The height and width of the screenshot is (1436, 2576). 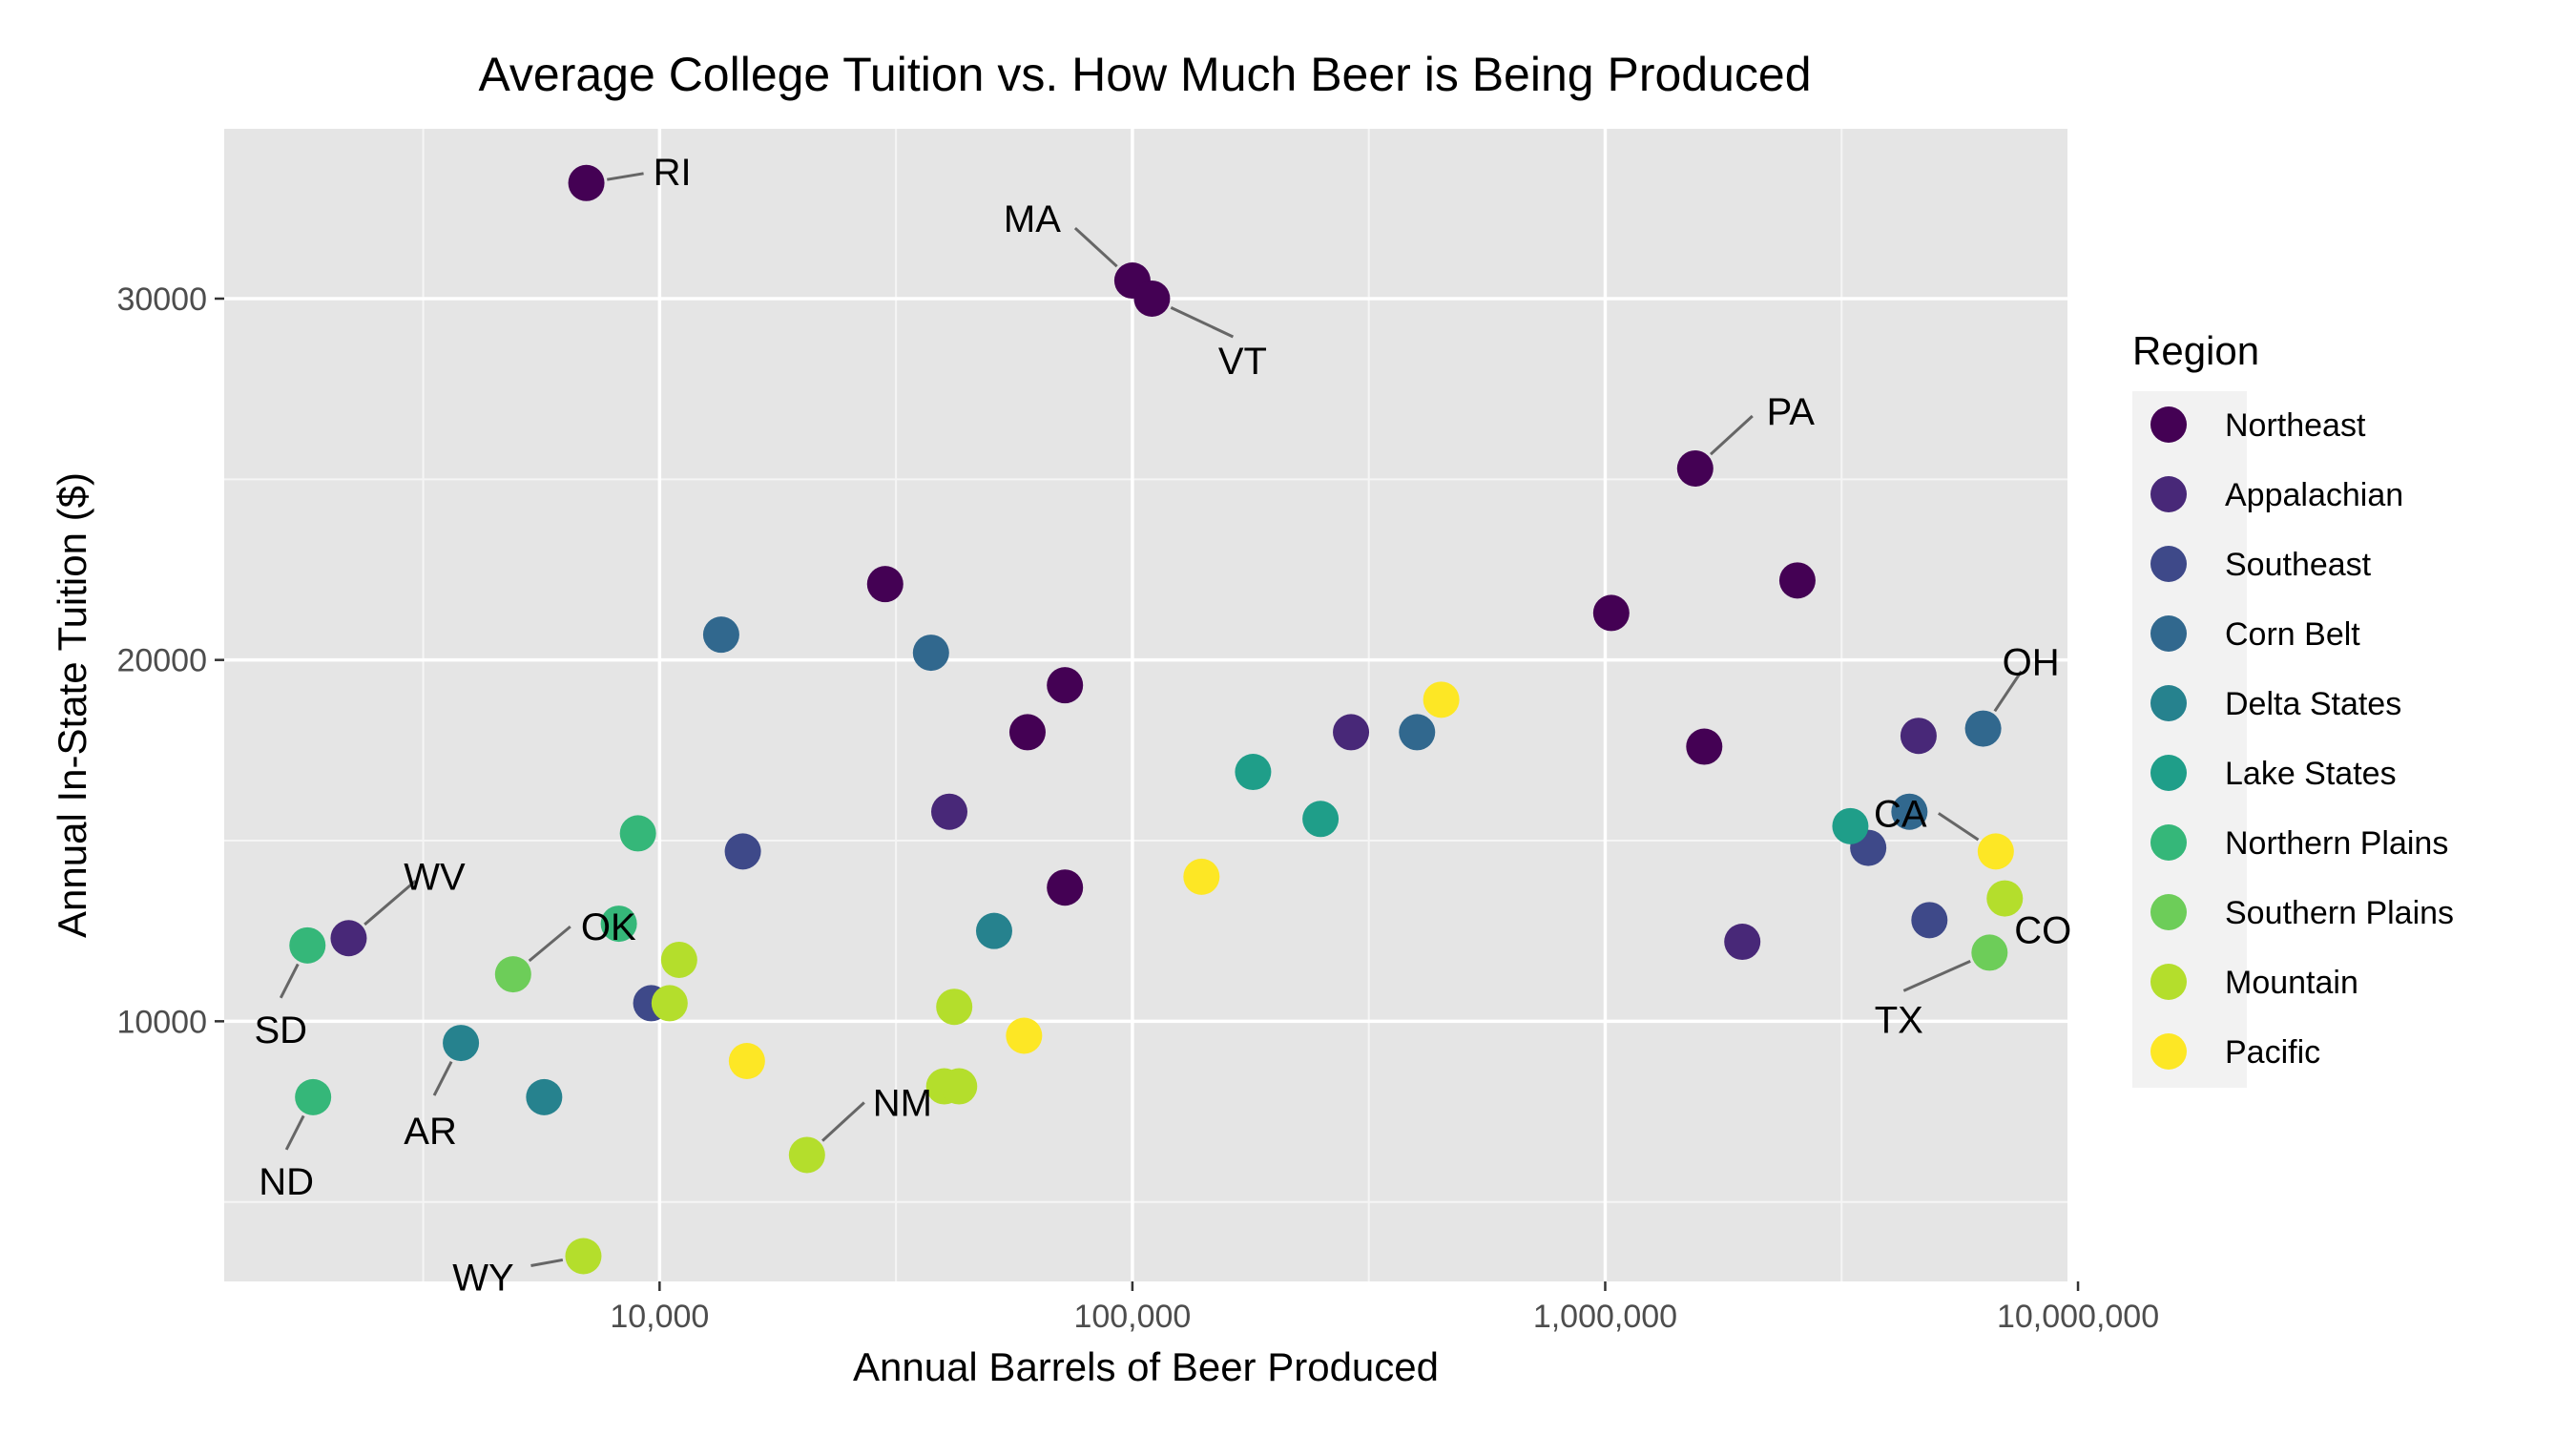 I want to click on point-label: WV, so click(x=435, y=877).